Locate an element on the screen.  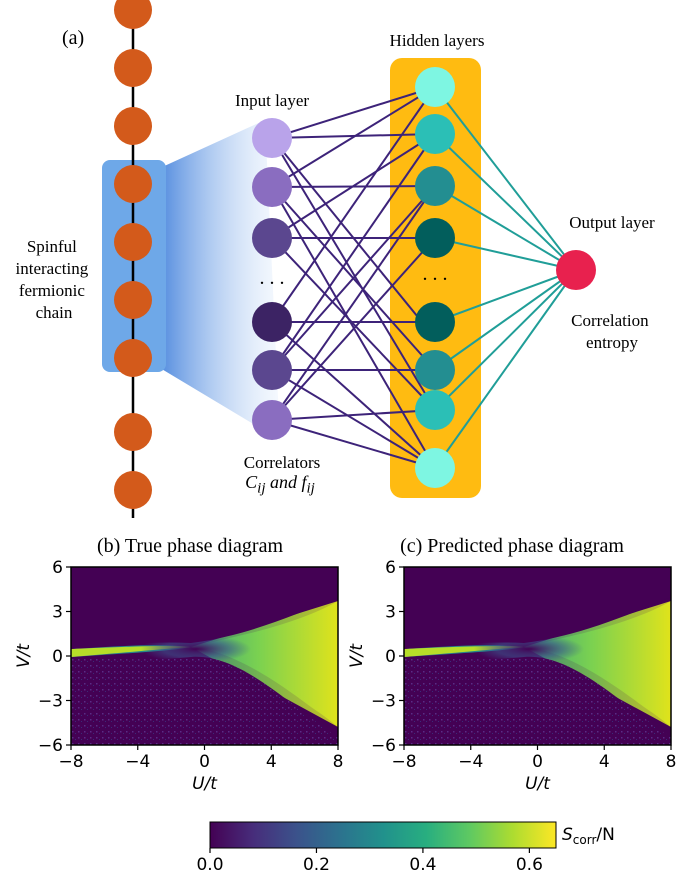
panel-b-title: (b) True phase diagram is located at coordinates (190, 546).